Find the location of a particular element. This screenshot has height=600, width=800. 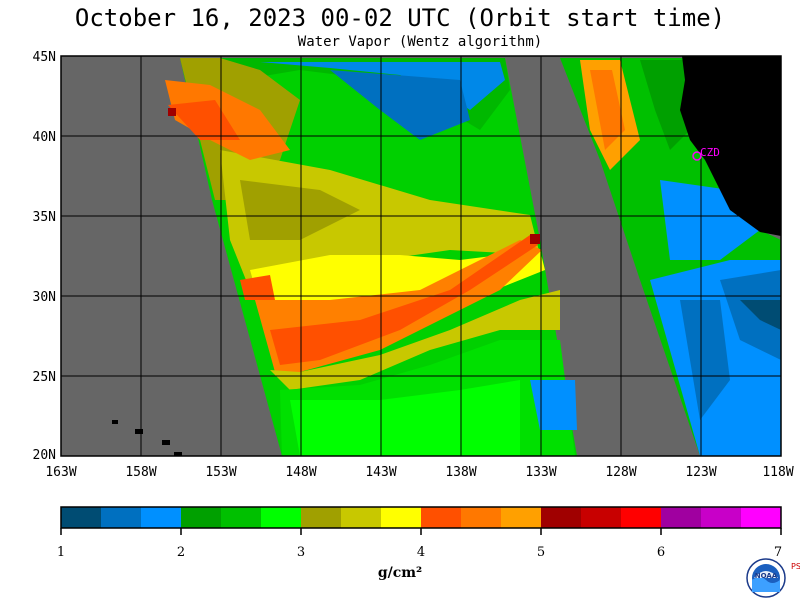

lat-label: 20N is located at coordinates (44, 455).